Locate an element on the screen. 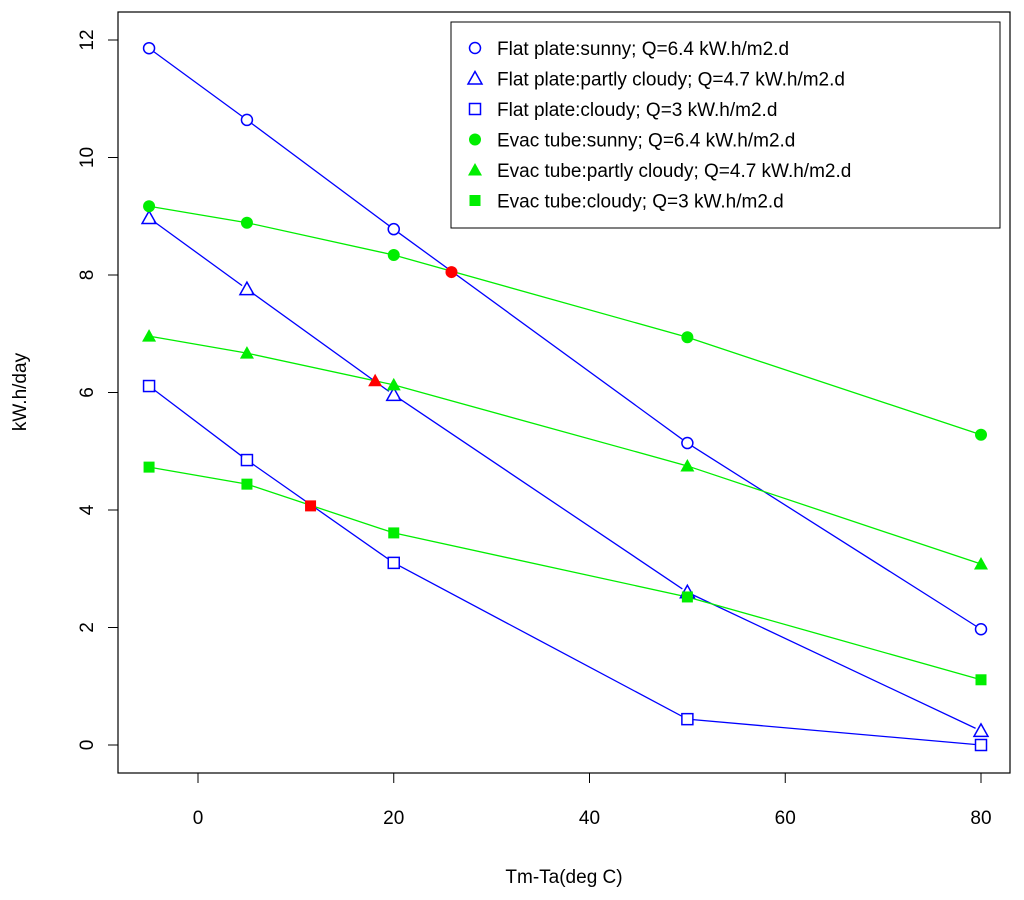 The image size is (1024, 900). y-axis-label: kW.h/day is located at coordinates (20, 391).